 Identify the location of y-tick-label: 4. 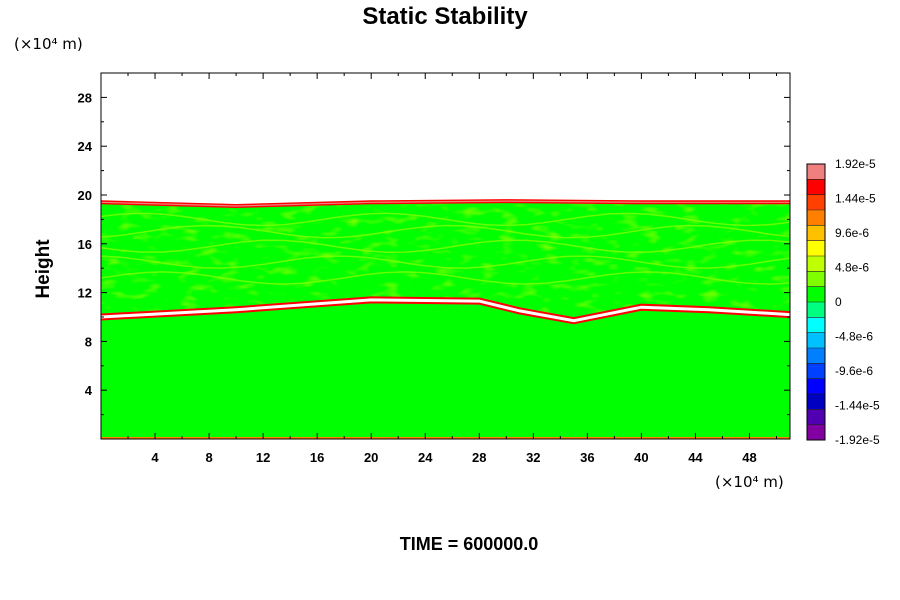
(89, 390).